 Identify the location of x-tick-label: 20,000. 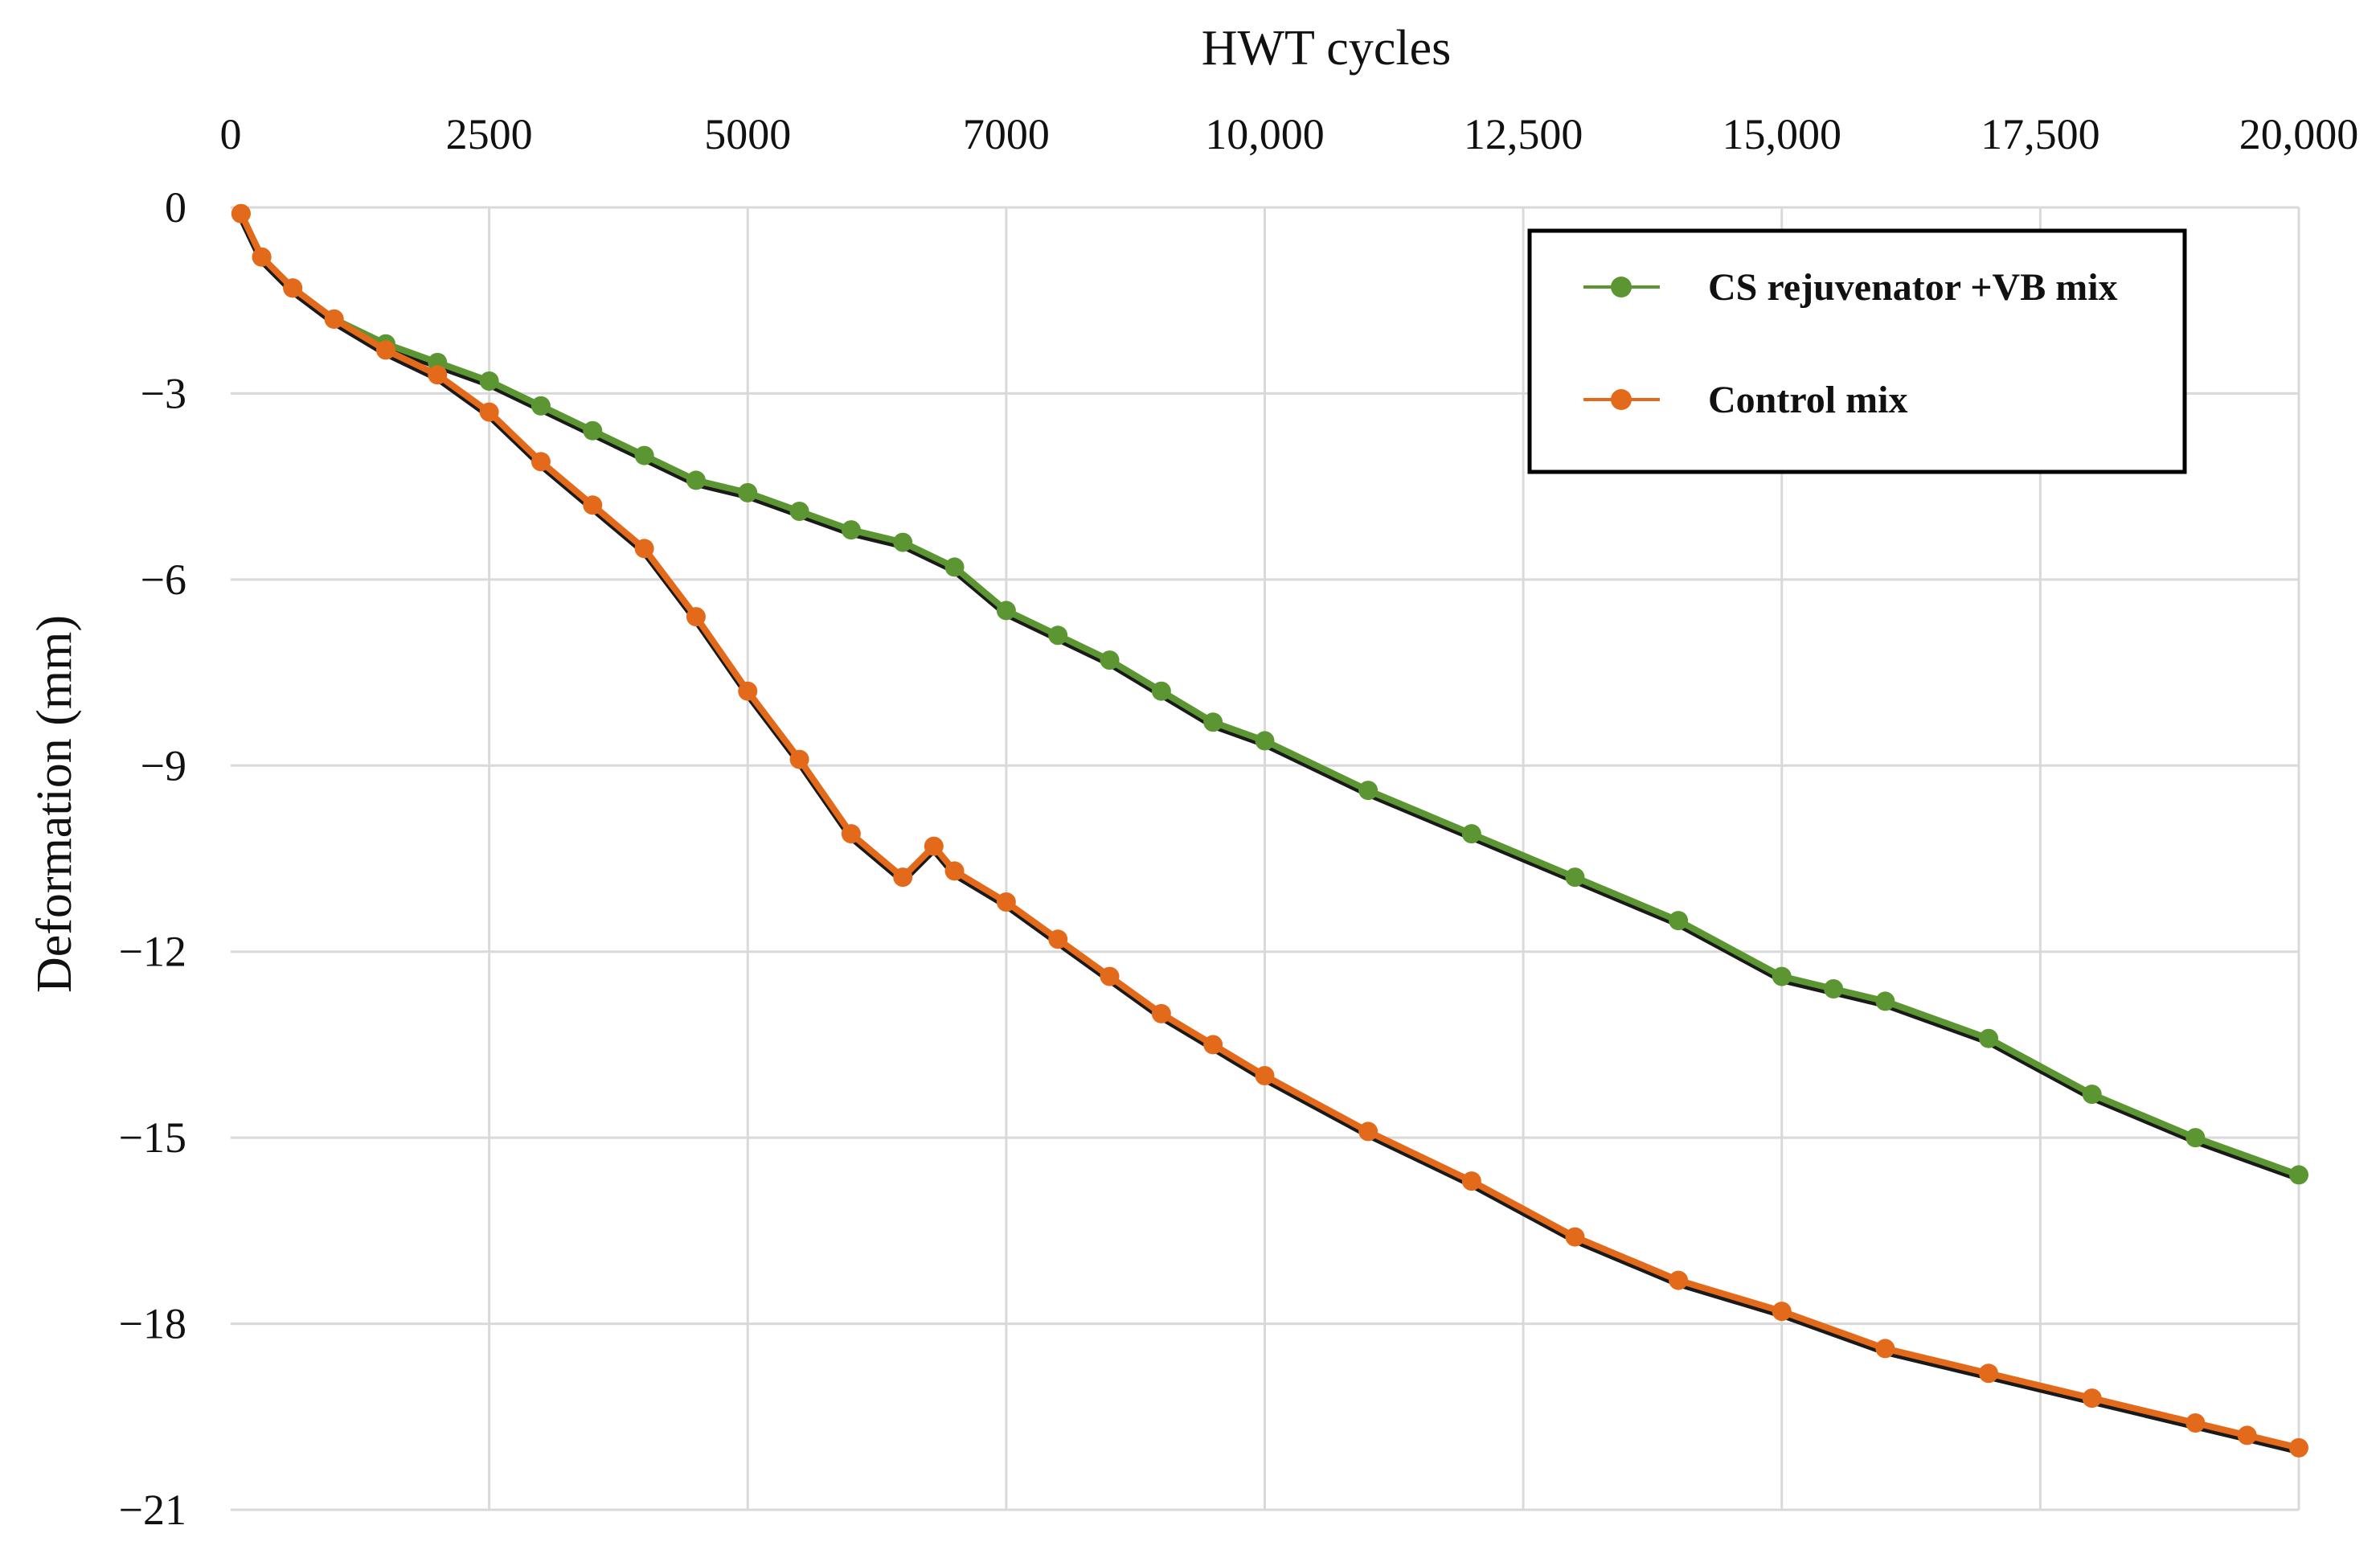
(2299, 134).